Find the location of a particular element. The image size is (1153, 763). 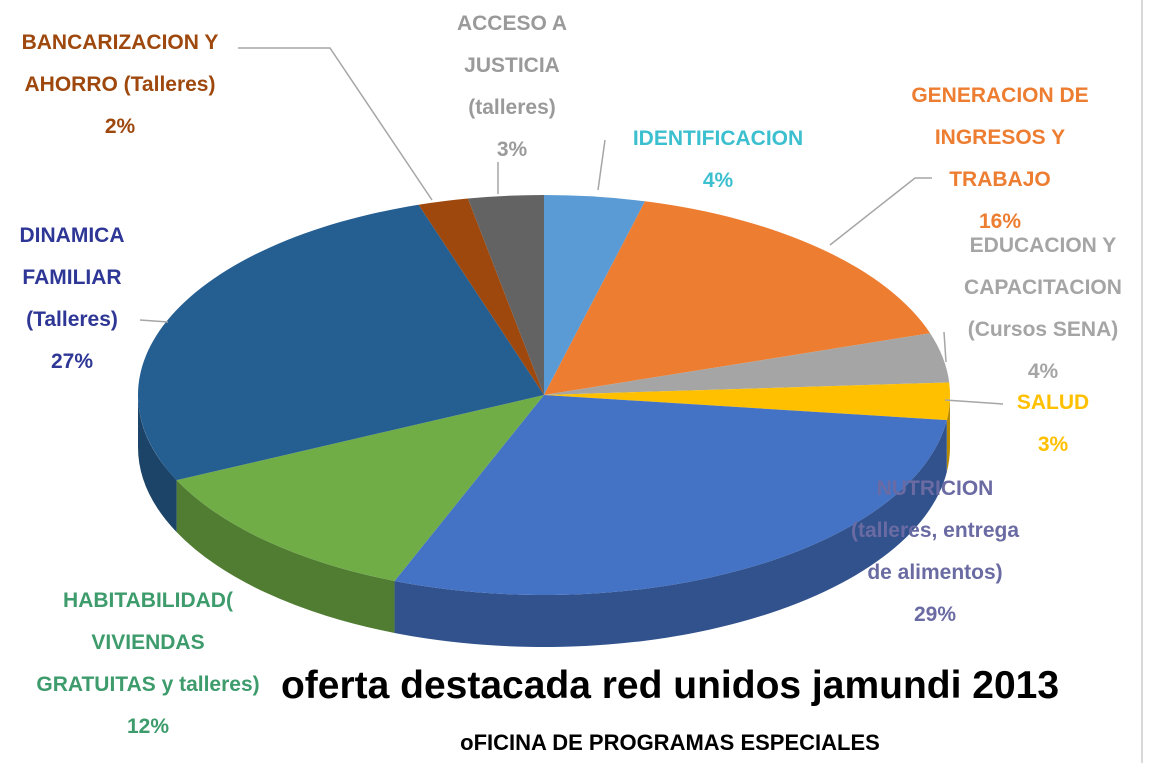

value-label: 27% is located at coordinates (72, 361).